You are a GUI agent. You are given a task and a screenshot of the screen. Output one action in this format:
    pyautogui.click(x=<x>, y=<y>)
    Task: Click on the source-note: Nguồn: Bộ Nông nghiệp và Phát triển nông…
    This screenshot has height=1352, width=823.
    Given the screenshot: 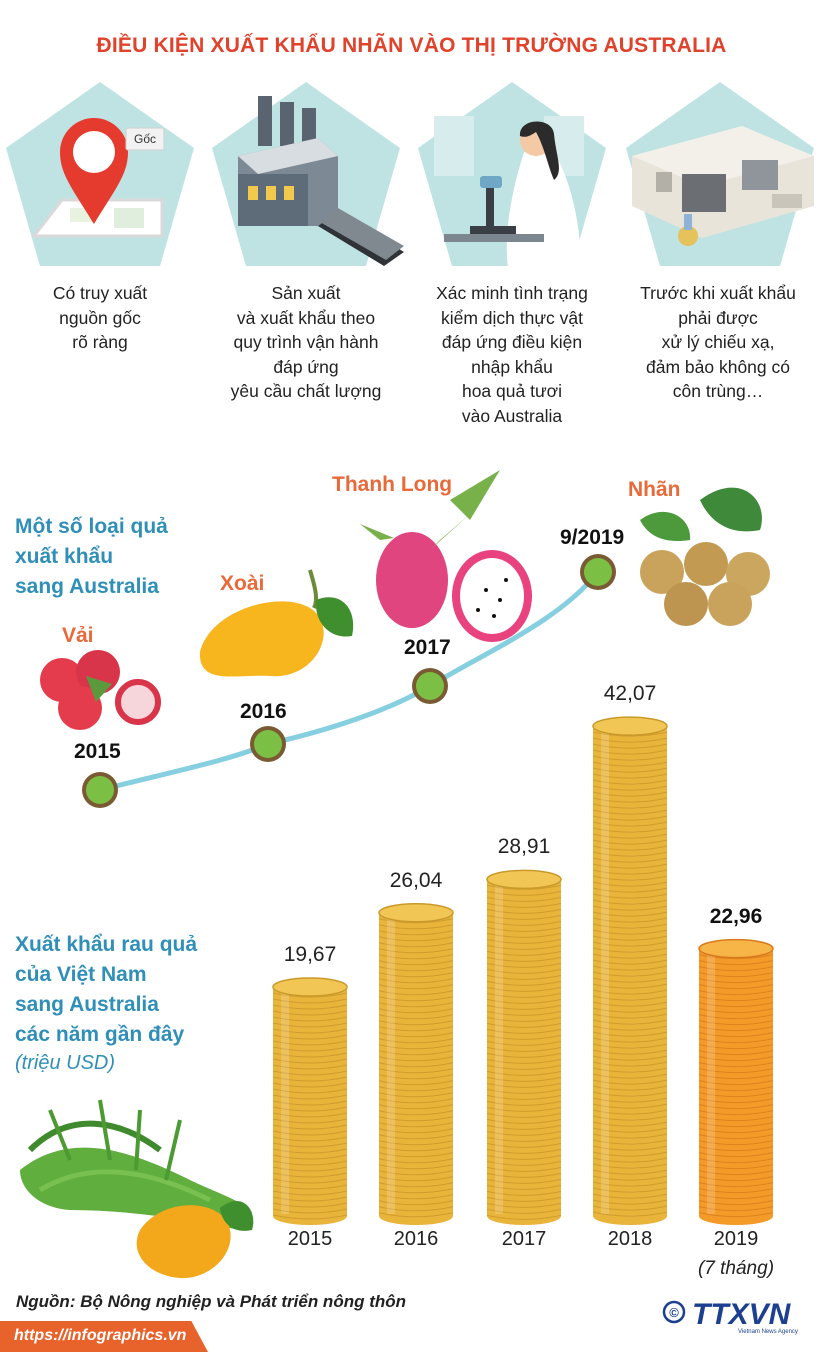 What is the action you would take?
    pyautogui.click(x=211, y=1301)
    